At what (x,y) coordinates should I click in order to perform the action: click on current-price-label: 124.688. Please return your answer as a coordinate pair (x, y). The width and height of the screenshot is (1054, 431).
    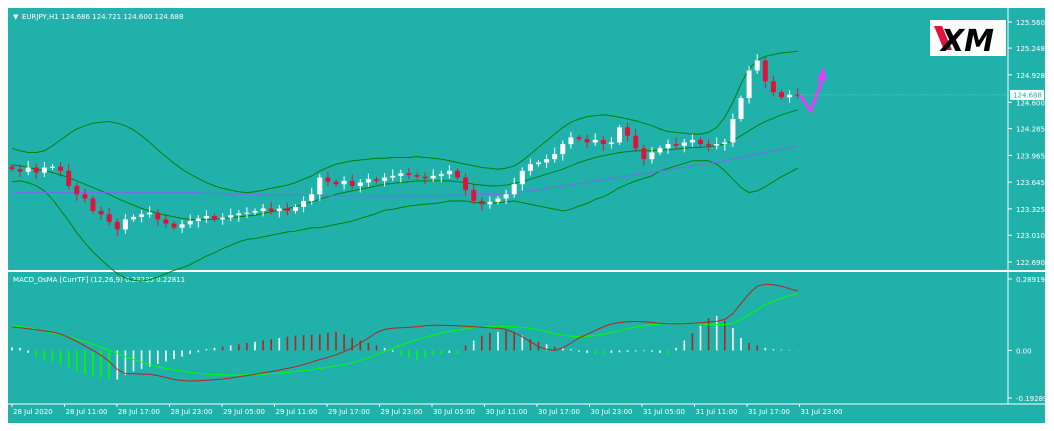
    Looking at the image, I should click on (1027, 94).